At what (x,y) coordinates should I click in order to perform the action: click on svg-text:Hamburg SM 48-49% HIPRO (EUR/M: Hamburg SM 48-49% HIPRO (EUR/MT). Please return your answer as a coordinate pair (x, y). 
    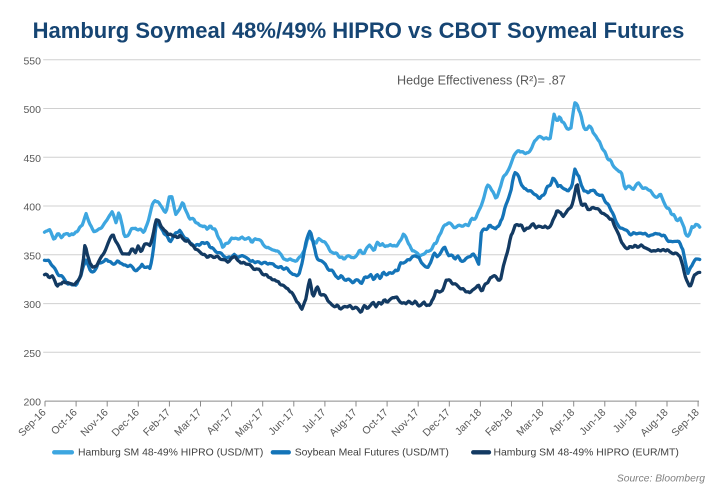
    Looking at the image, I should click on (586, 453).